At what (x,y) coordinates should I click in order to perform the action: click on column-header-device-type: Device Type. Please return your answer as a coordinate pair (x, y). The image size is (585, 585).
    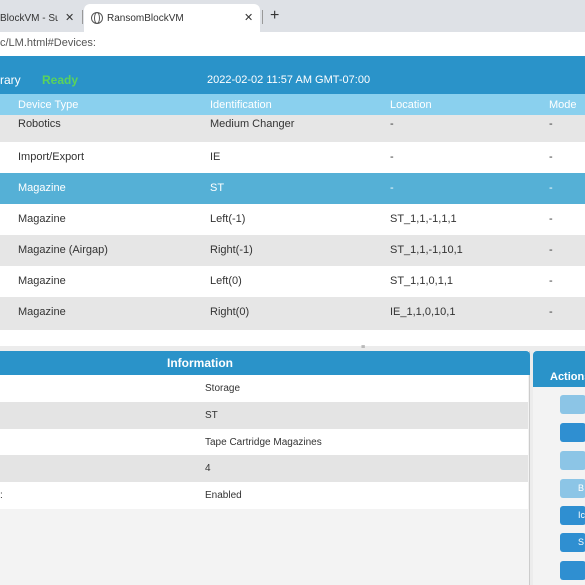
    Looking at the image, I should click on (48, 105).